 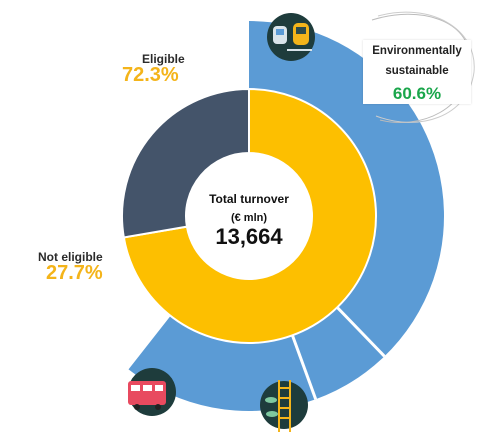 I want to click on total-turnover-value: 13,664, so click(x=249, y=236).